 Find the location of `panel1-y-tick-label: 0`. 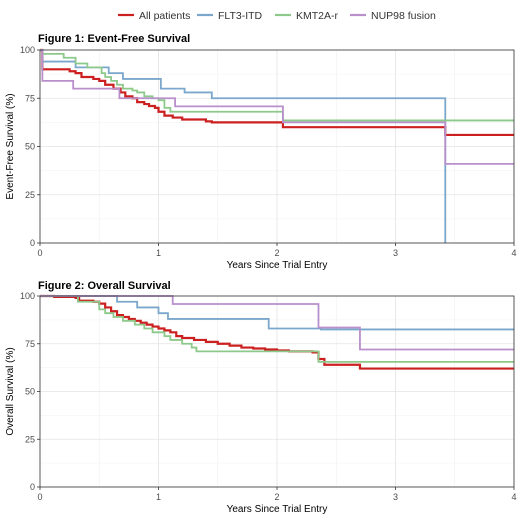

panel1-y-tick-label: 0 is located at coordinates (32, 243).